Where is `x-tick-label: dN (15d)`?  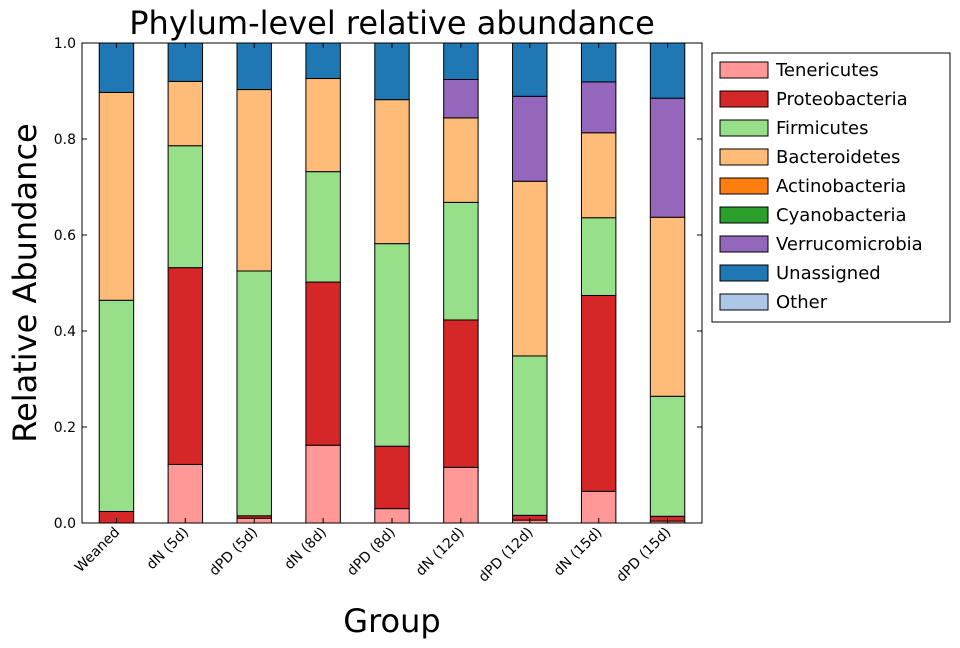 x-tick-label: dN (15d) is located at coordinates (578, 552).